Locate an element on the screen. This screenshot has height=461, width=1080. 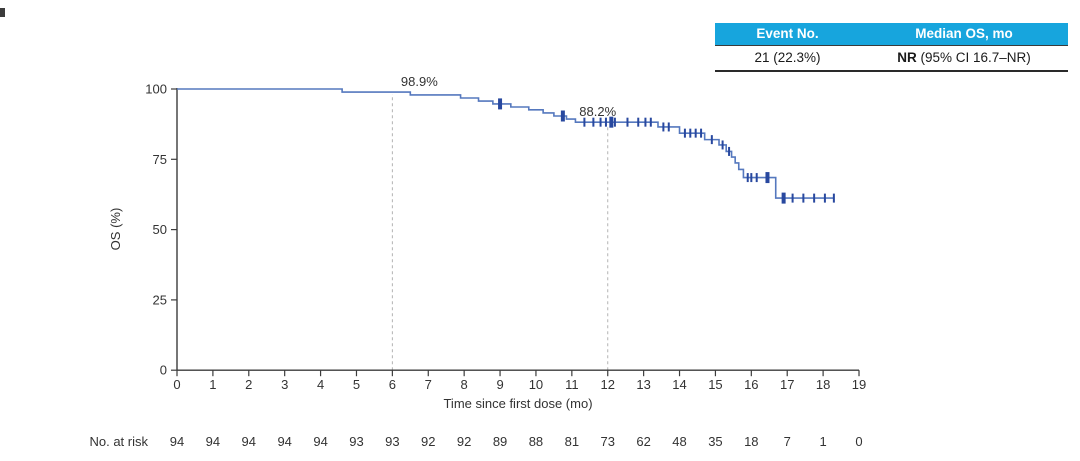
no-at-risk-value-17: 7 is located at coordinates (787, 441).